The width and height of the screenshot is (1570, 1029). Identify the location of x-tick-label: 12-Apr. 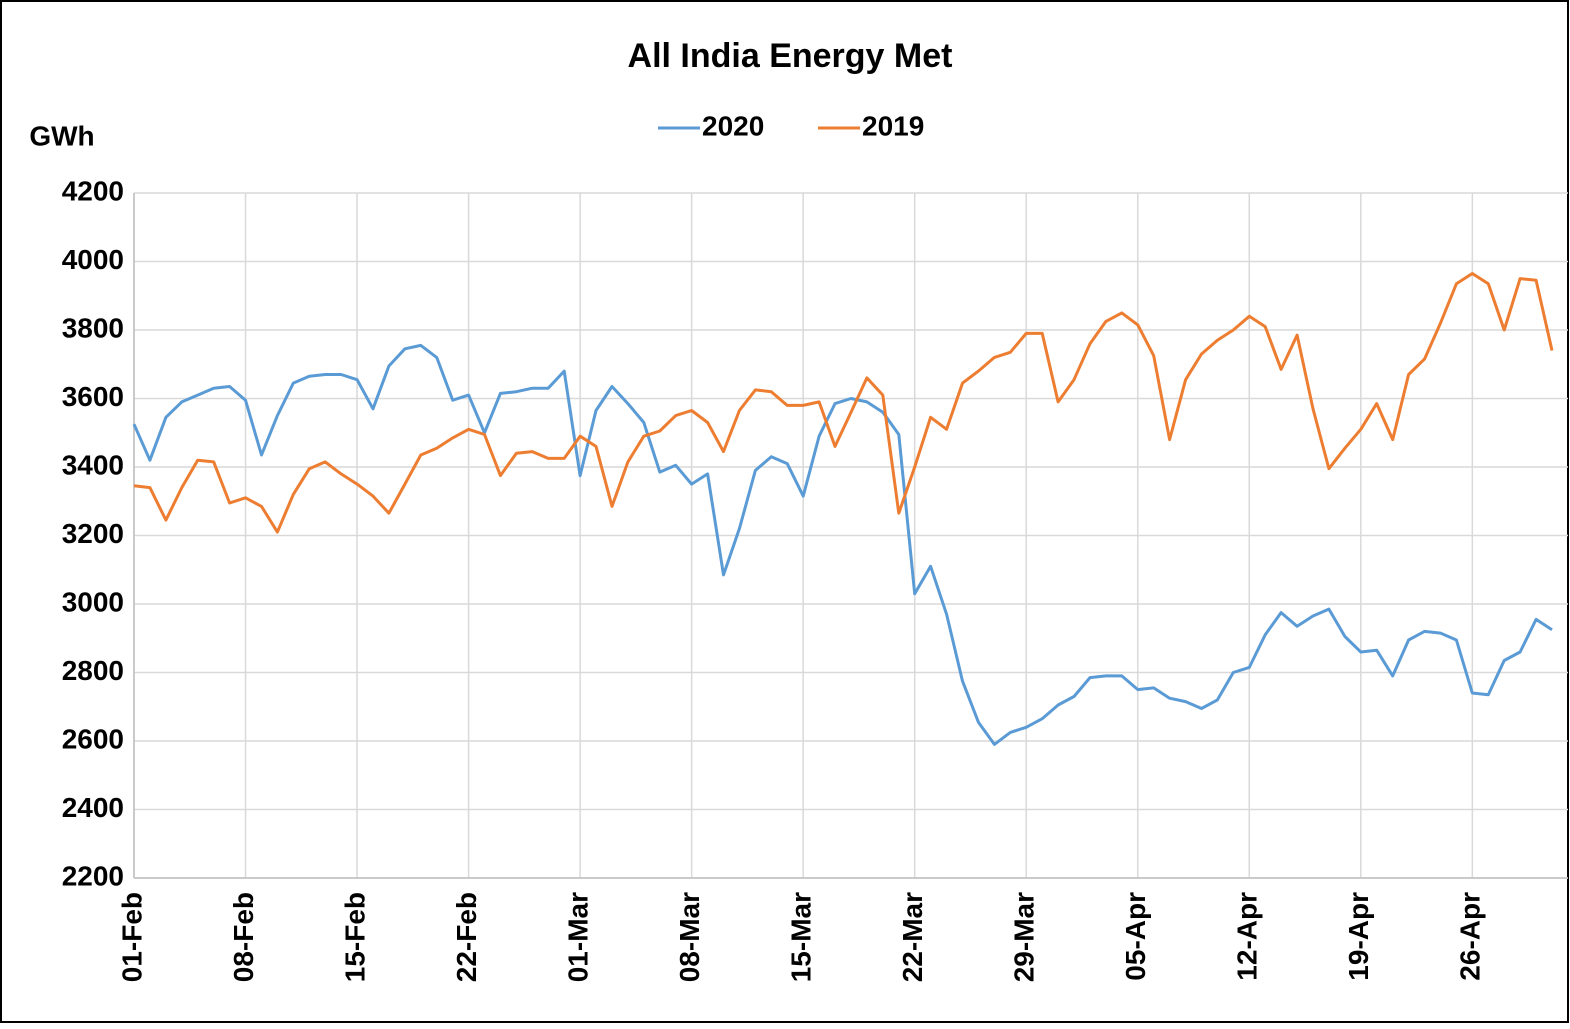
(1247, 936).